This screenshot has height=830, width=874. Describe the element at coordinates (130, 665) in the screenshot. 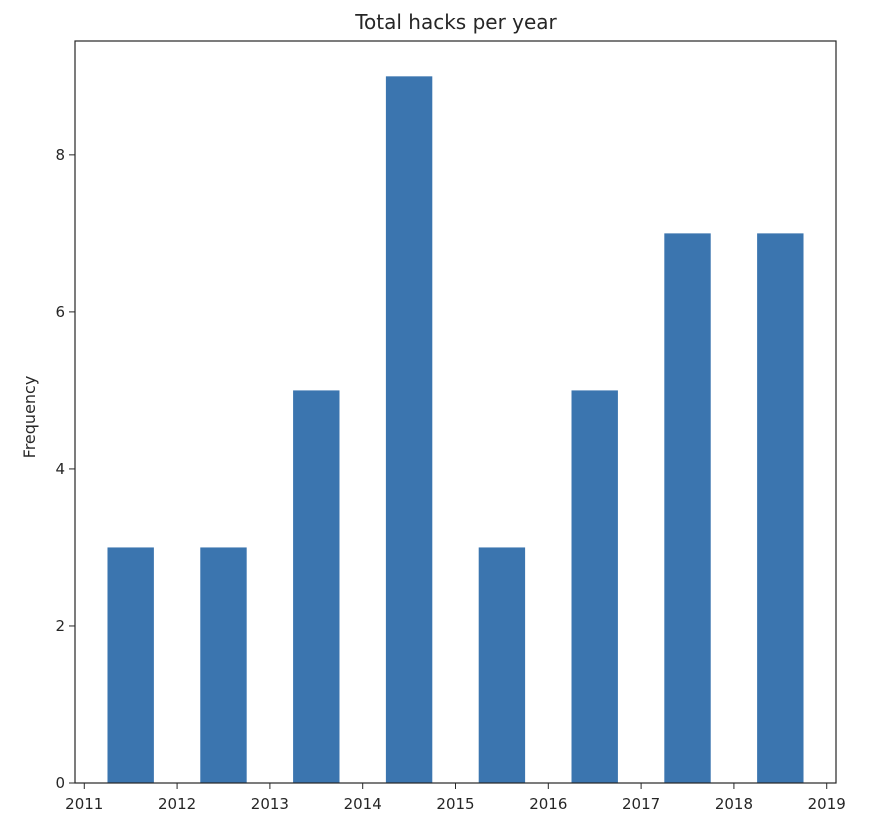

I see `bar-2011` at that location.